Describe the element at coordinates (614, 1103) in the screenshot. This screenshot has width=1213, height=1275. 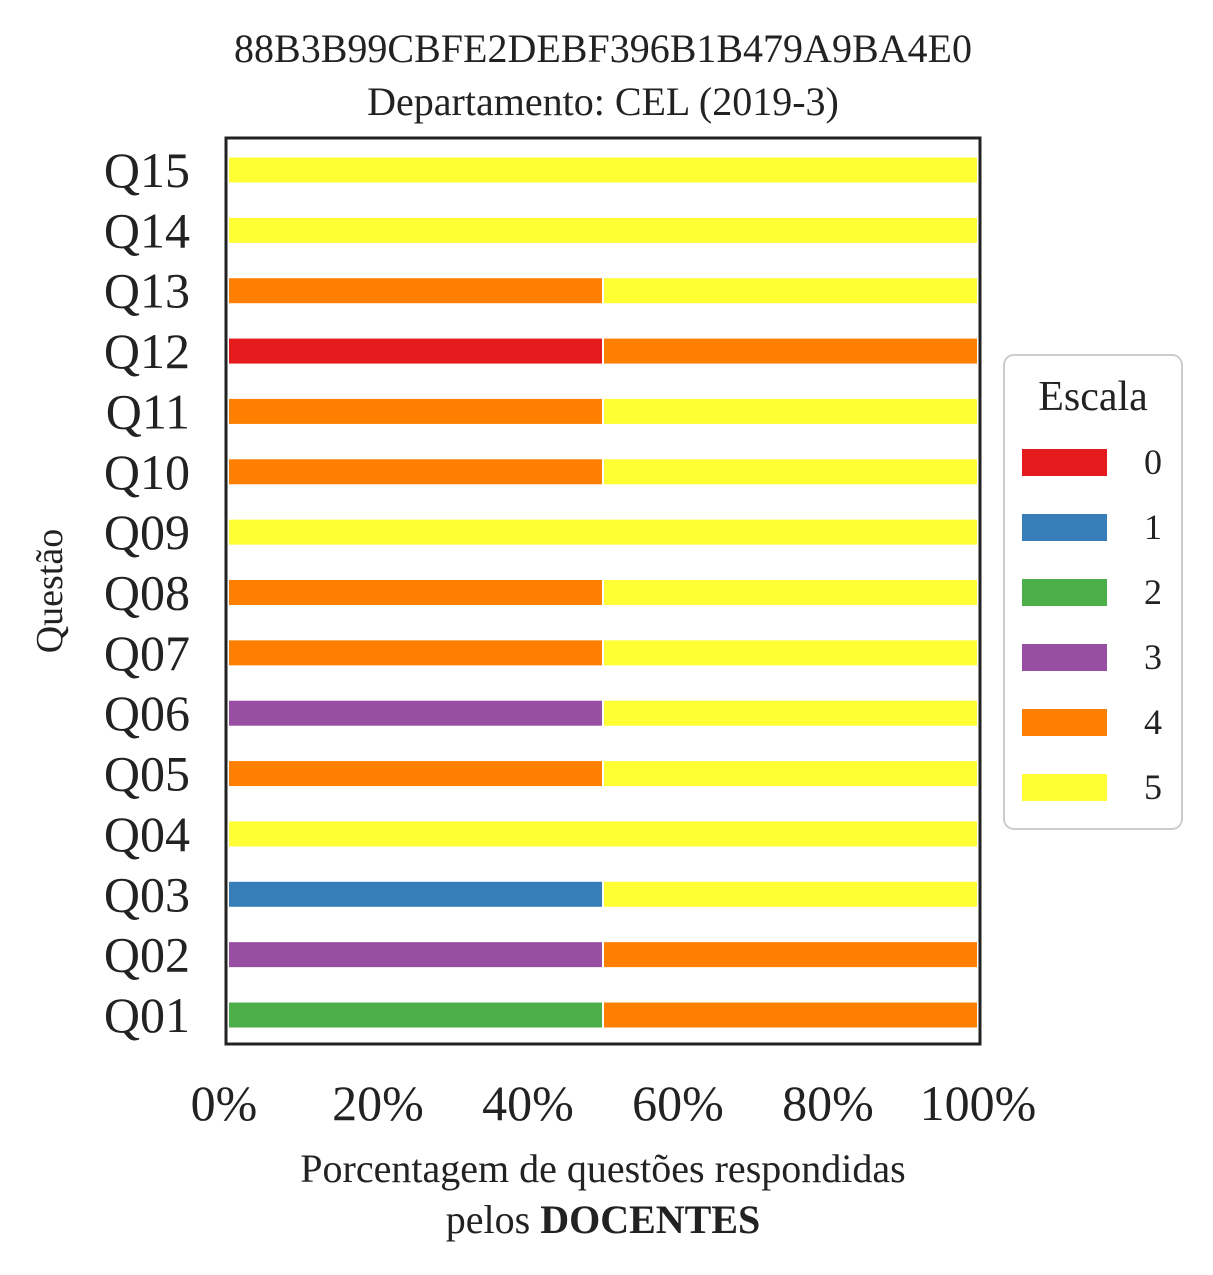
I see `x-tick-labels: 0% 20% 40% 60% 80% 100%` at that location.